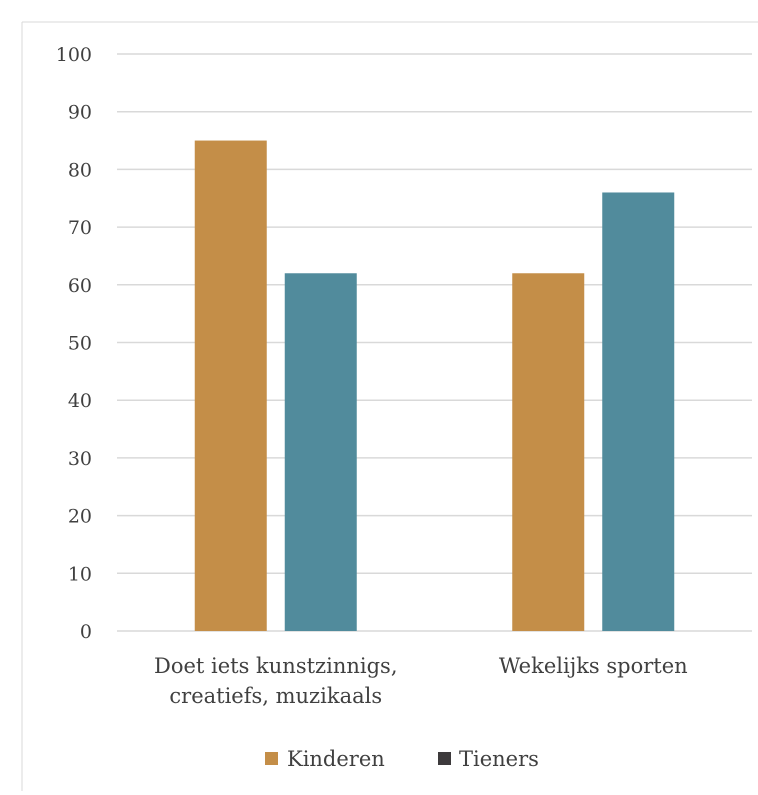 The width and height of the screenshot is (758, 795). What do you see at coordinates (80, 113) in the screenshot?
I see `y-tick-label: 90` at bounding box center [80, 113].